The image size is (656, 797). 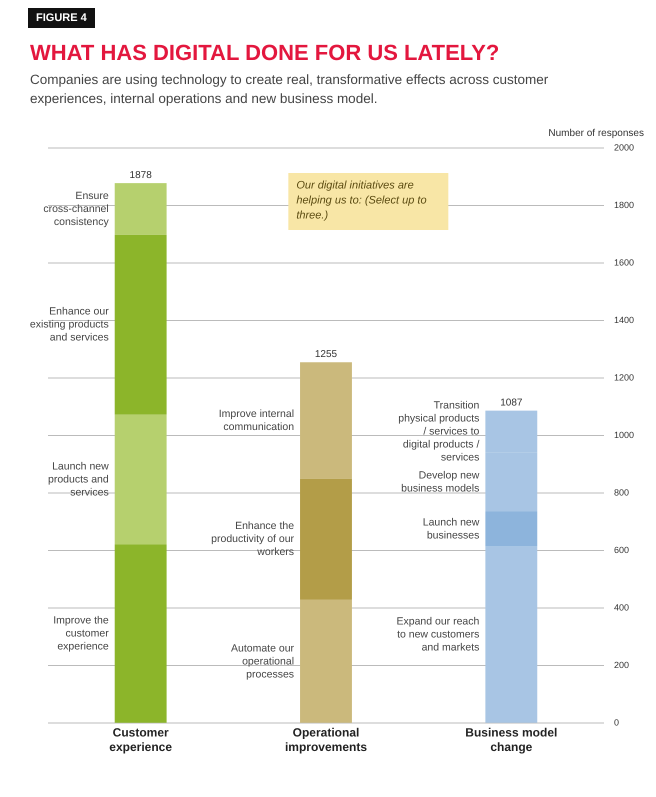 I want to click on caption: FIGURE 4, so click(x=61, y=18).